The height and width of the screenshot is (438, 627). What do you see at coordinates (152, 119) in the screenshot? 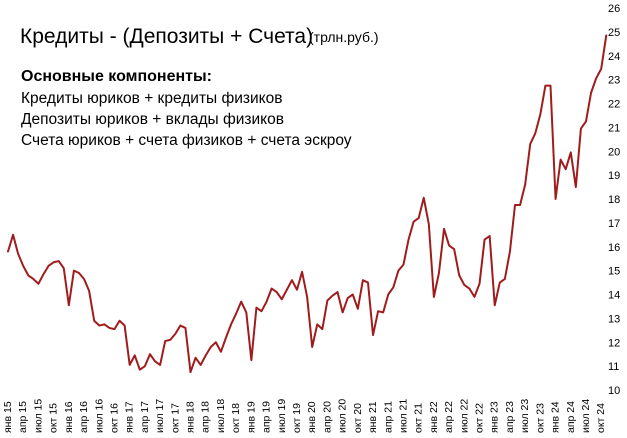
I see `annotation-line: Депозиты юриков + вклады физиков` at bounding box center [152, 119].